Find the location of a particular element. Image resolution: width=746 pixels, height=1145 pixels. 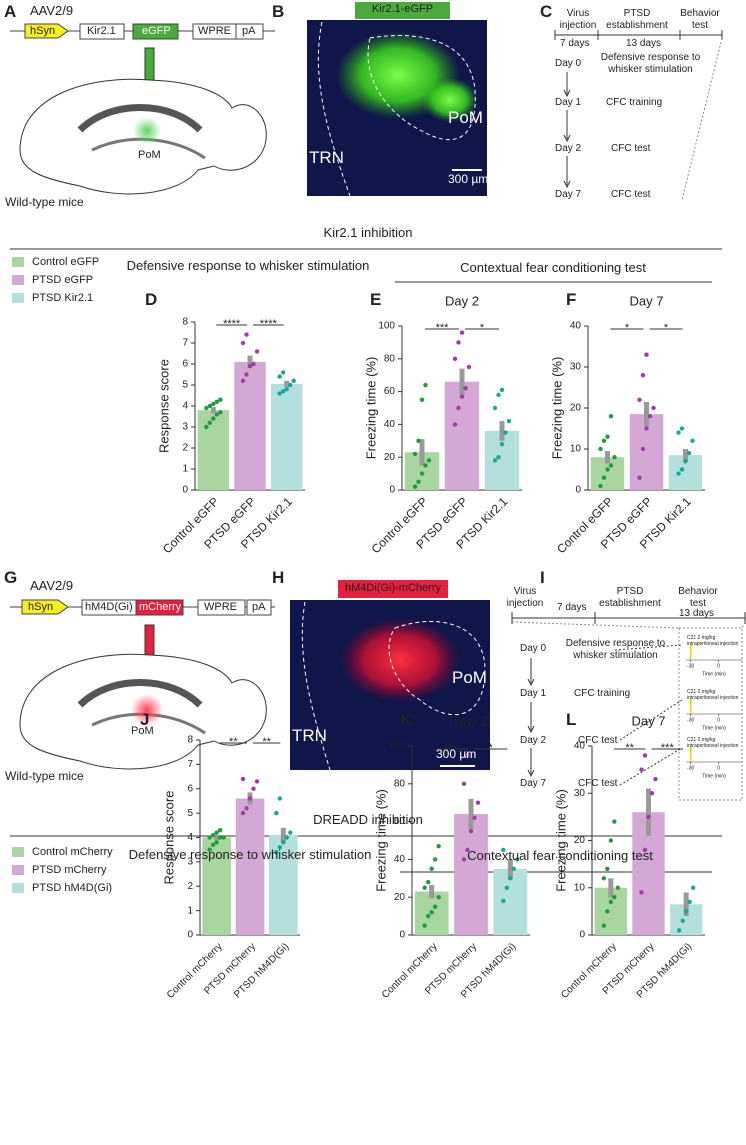

construct-part: pA is located at coordinates (259, 607).